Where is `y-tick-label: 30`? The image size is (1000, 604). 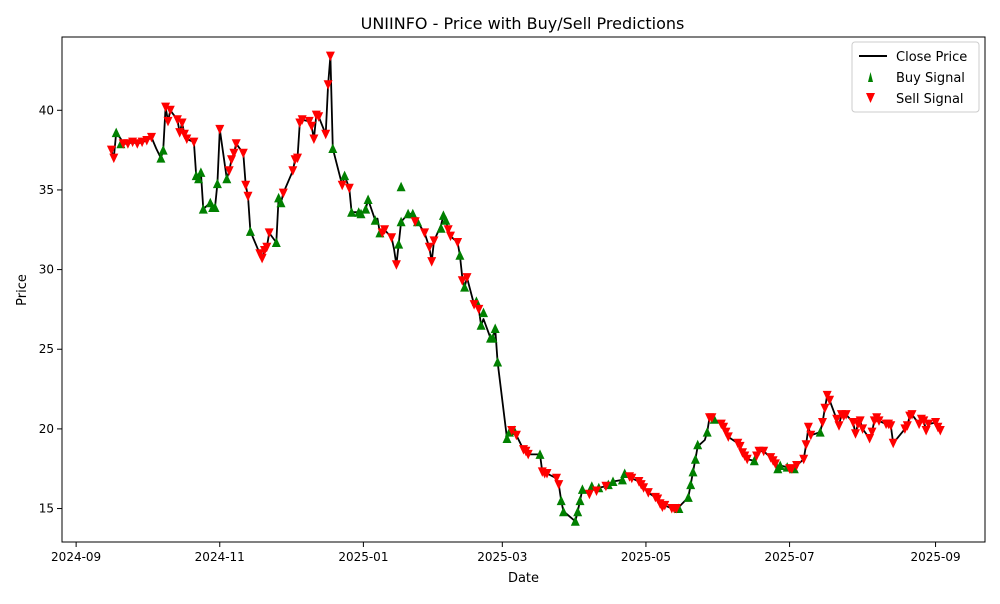 y-tick-label: 30 is located at coordinates (46, 270).